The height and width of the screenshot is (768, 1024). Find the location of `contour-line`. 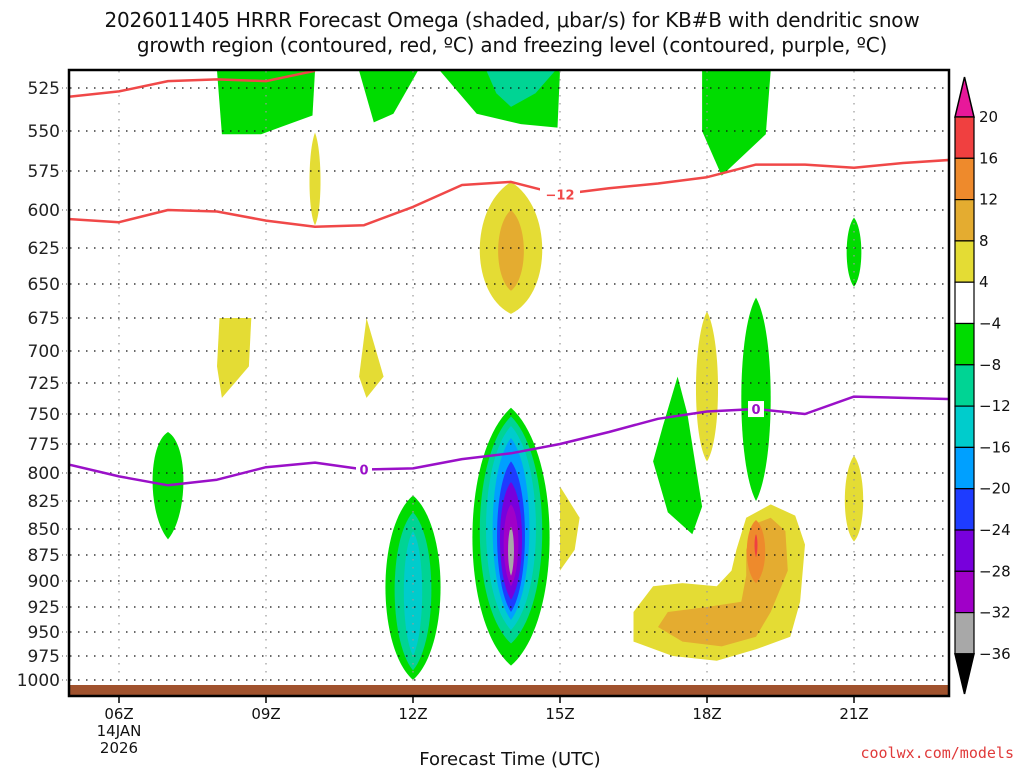

contour-line is located at coordinates (193, 84).